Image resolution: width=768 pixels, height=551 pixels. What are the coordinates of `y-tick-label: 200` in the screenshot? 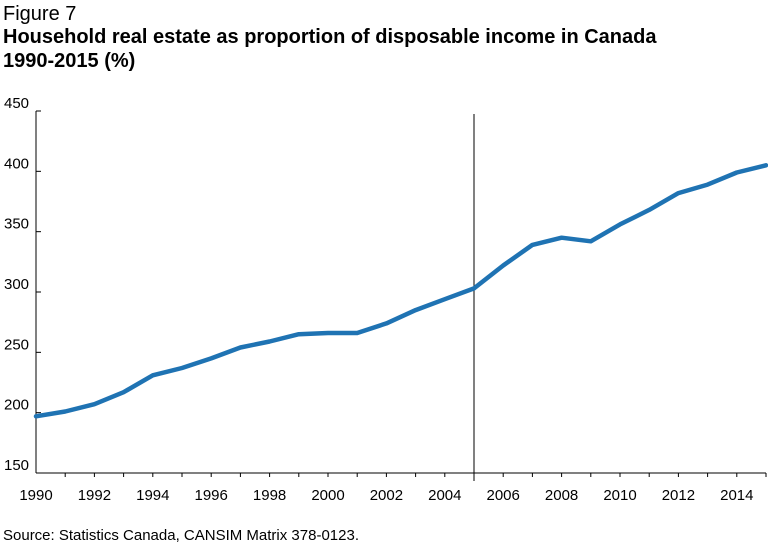 It's located at (16, 405).